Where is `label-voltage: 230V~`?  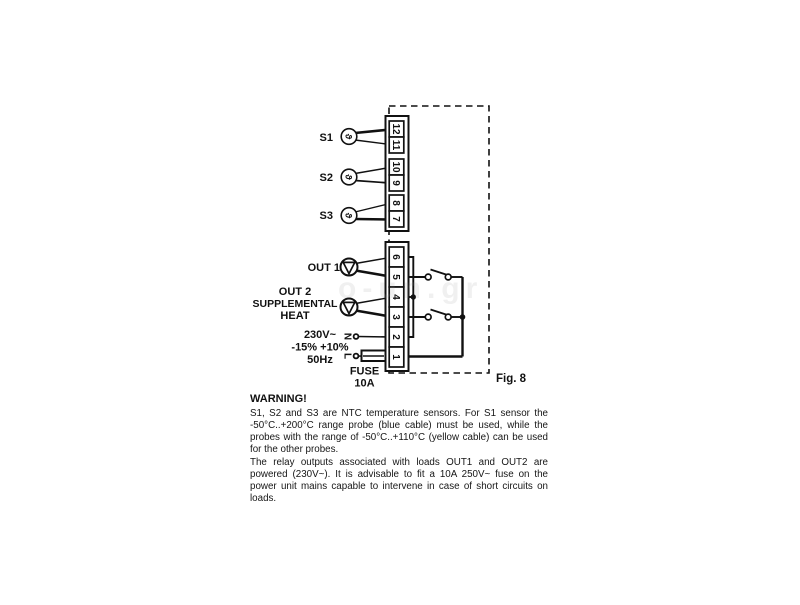 label-voltage: 230V~ is located at coordinates (320, 335).